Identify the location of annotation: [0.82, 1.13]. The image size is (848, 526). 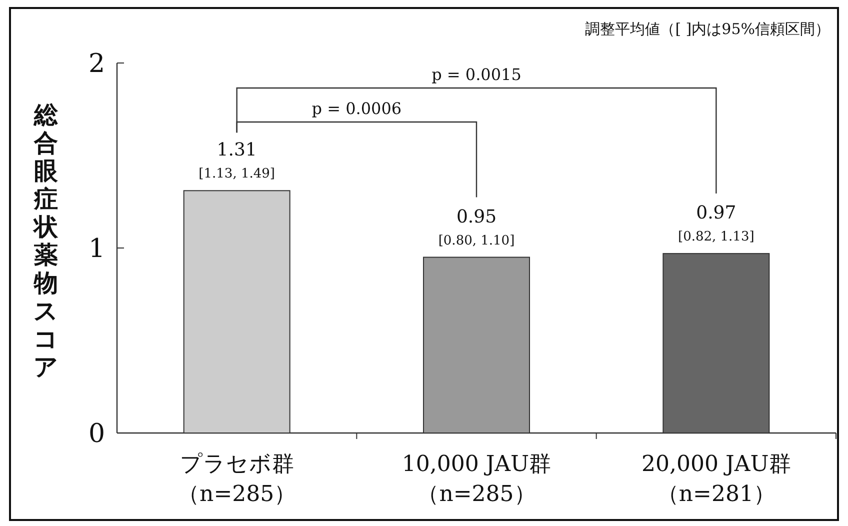
(716, 237).